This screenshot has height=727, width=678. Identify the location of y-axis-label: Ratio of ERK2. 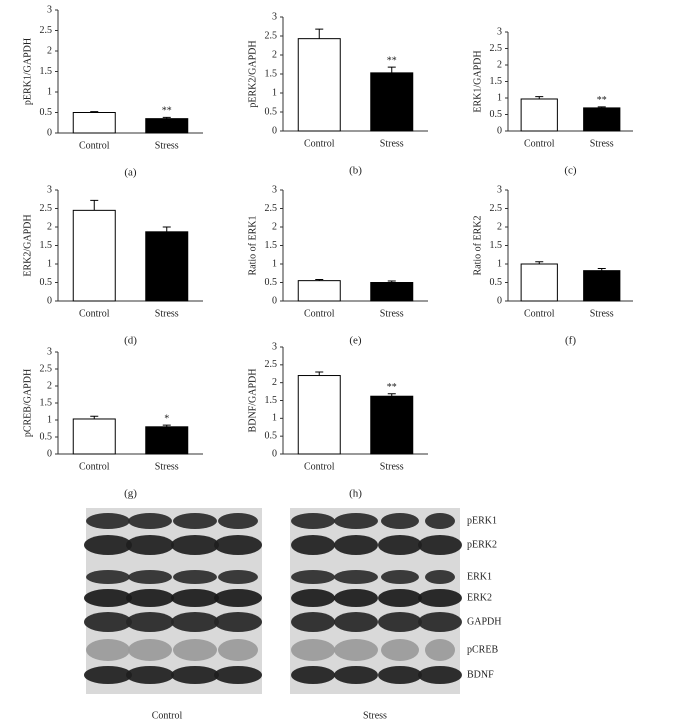
(477, 246).